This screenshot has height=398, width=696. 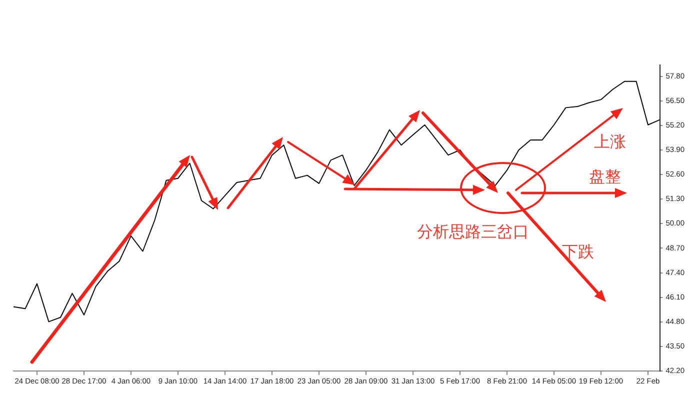 What do you see at coordinates (605, 176) in the screenshot?
I see `annotation: 盘整` at bounding box center [605, 176].